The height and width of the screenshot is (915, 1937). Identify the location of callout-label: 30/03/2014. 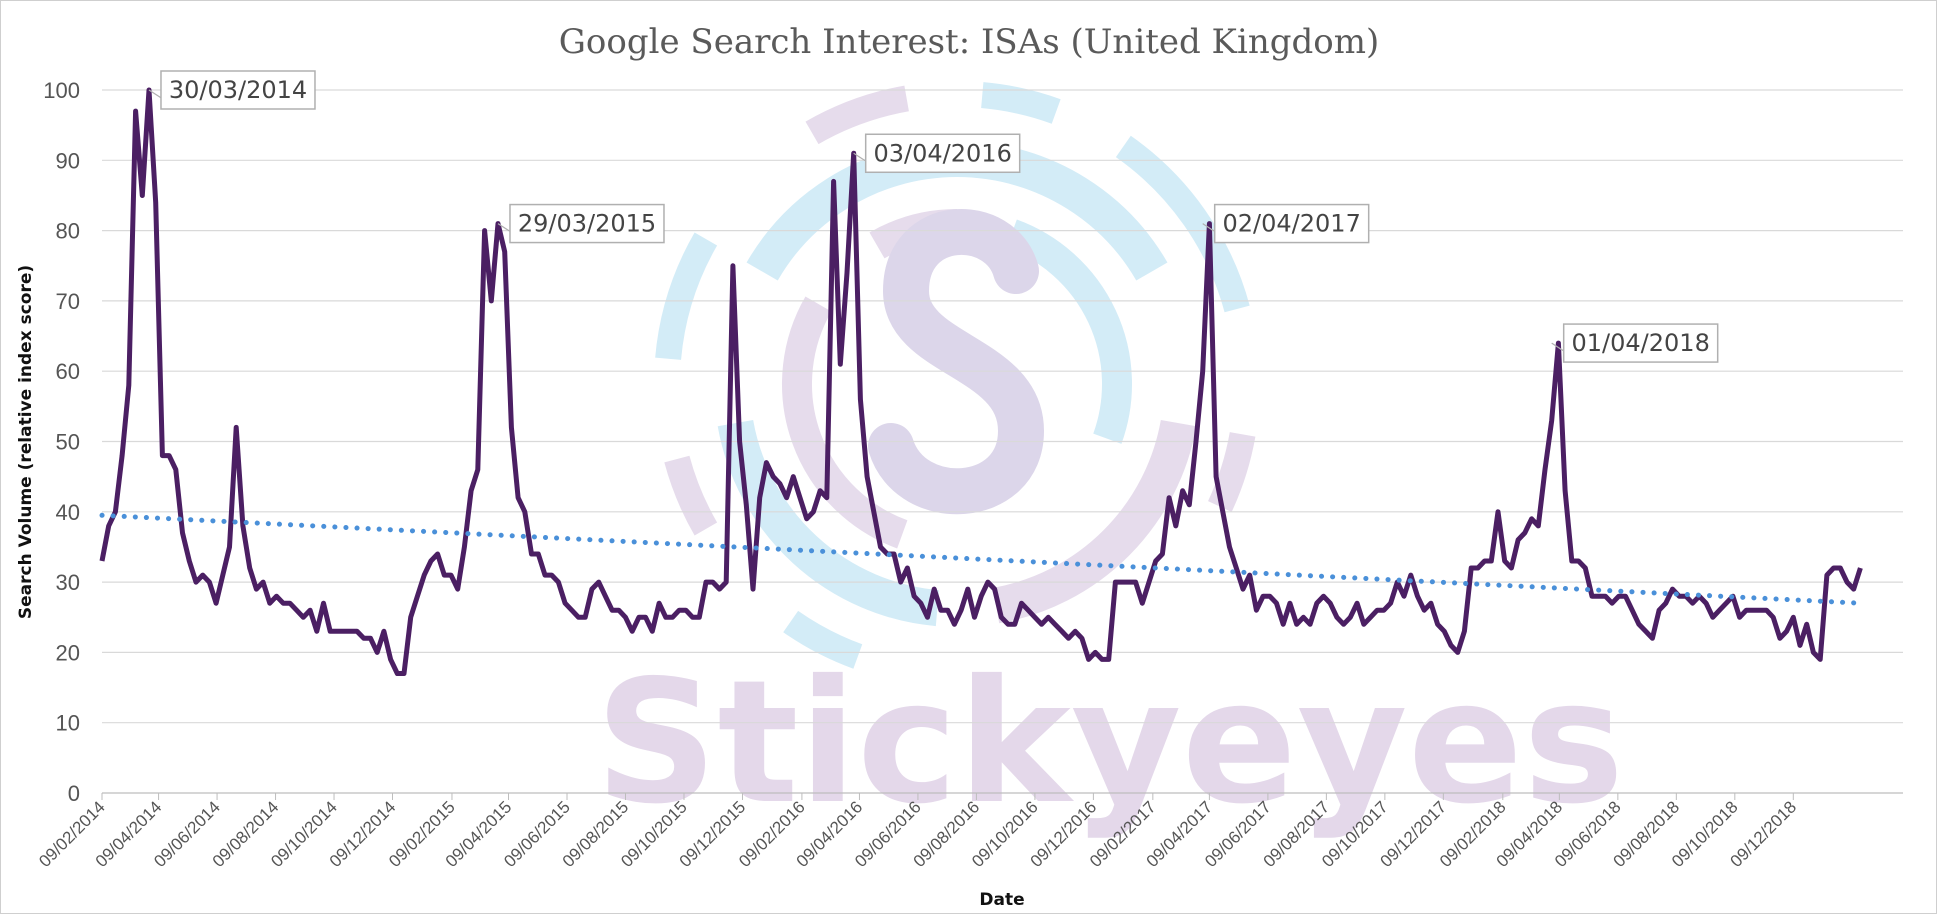
(238, 90).